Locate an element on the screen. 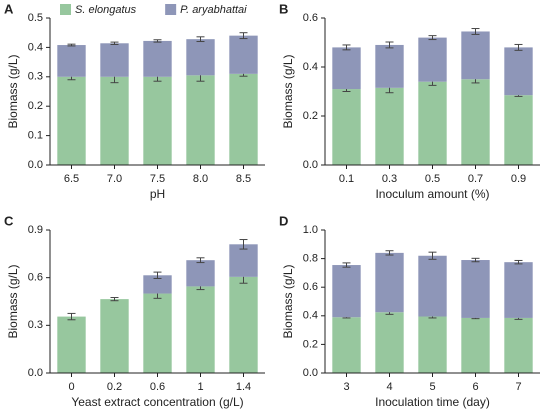 The width and height of the screenshot is (549, 412). x-tick-label: 6 is located at coordinates (475, 387).